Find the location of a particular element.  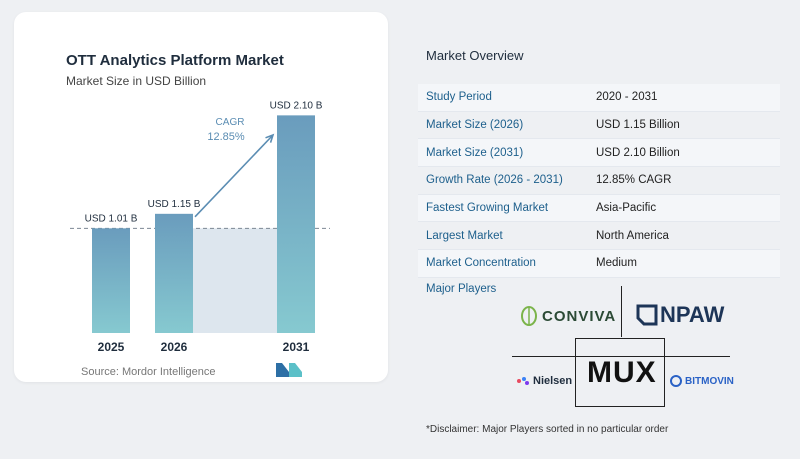

bar-2025 is located at coordinates (111, 280).